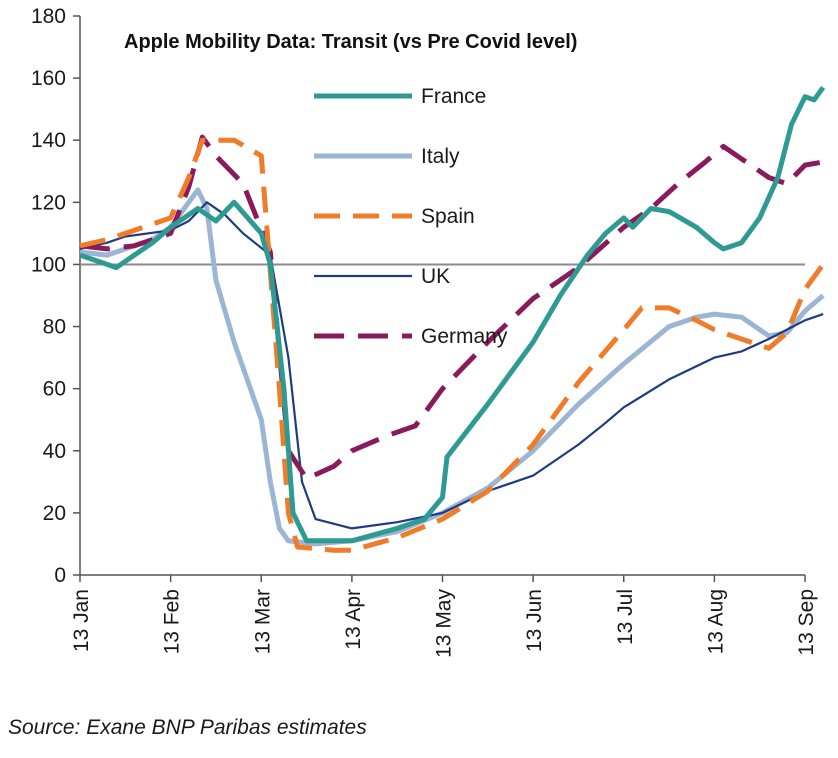  I want to click on y-tick-label: 60, so click(54, 389).